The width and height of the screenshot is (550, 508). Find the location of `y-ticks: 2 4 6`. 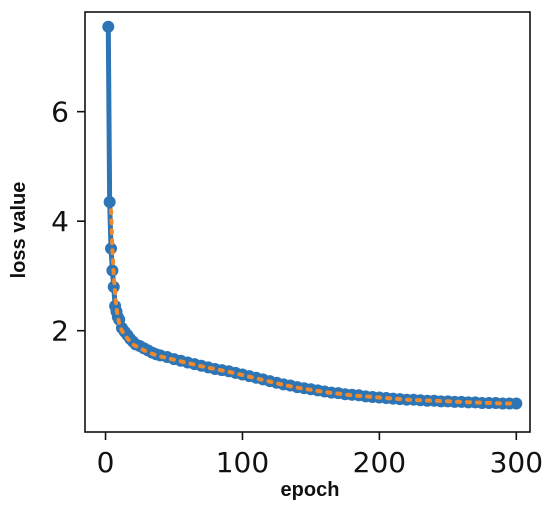

y-ticks: 2 4 6 is located at coordinates (68, 222).